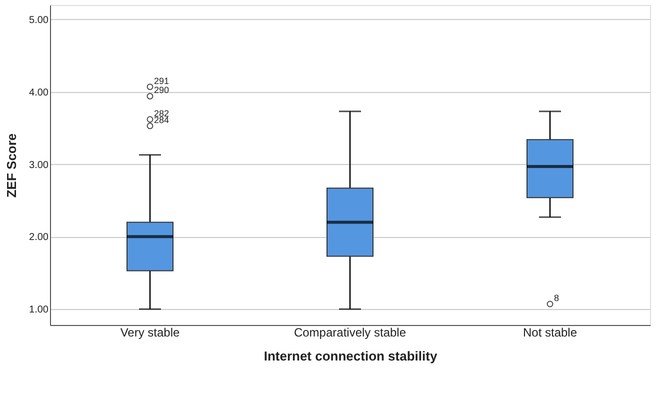 The width and height of the screenshot is (669, 393). Describe the element at coordinates (557, 298) in the screenshot. I see `annotation: 8` at that location.